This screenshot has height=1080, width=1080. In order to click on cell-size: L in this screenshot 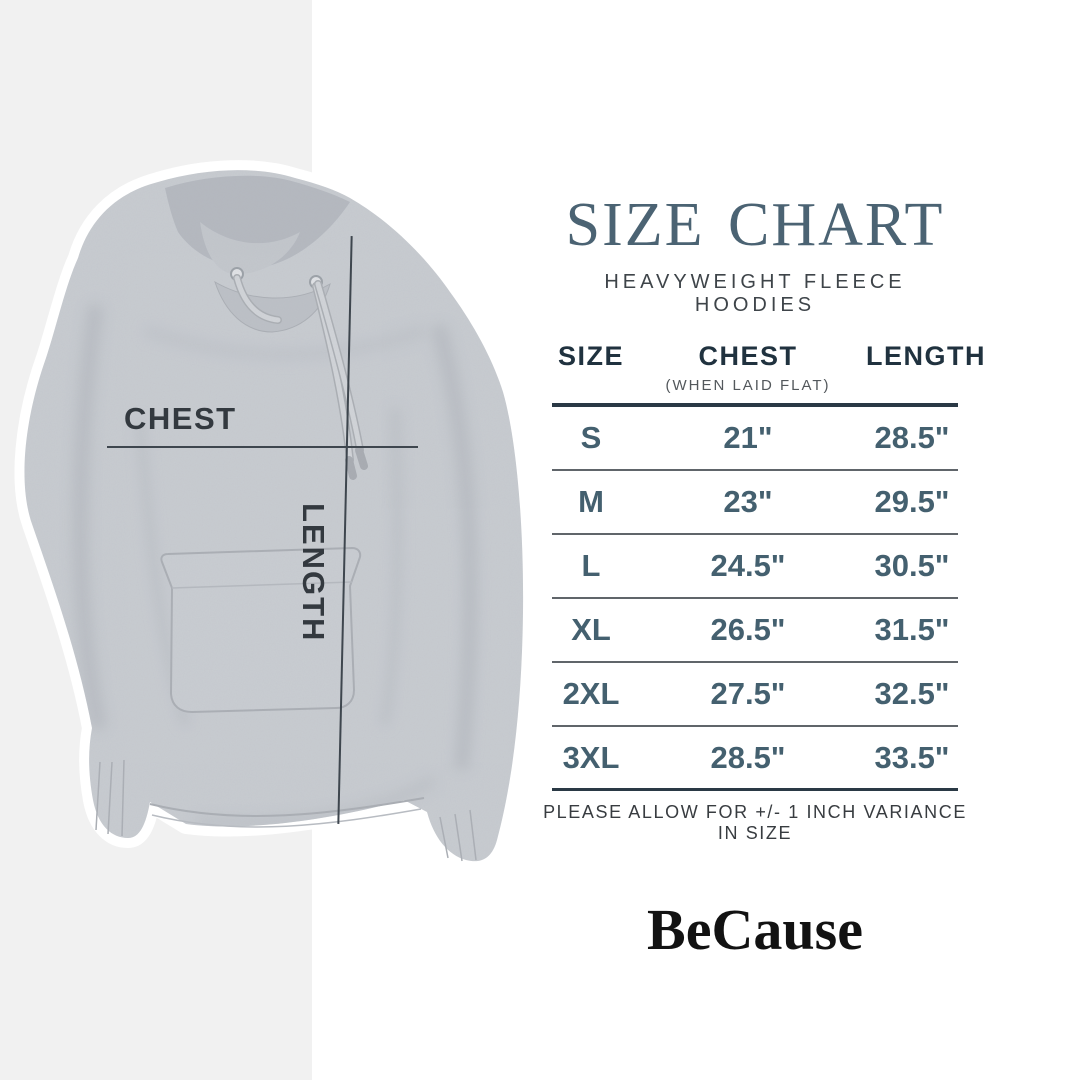, I will do `click(591, 565)`.